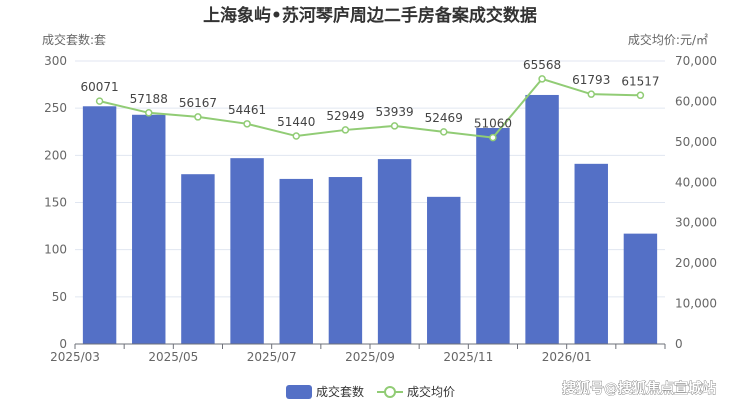  Describe the element at coordinates (99, 87) in the screenshot. I see `line-data-label: 60071` at that location.